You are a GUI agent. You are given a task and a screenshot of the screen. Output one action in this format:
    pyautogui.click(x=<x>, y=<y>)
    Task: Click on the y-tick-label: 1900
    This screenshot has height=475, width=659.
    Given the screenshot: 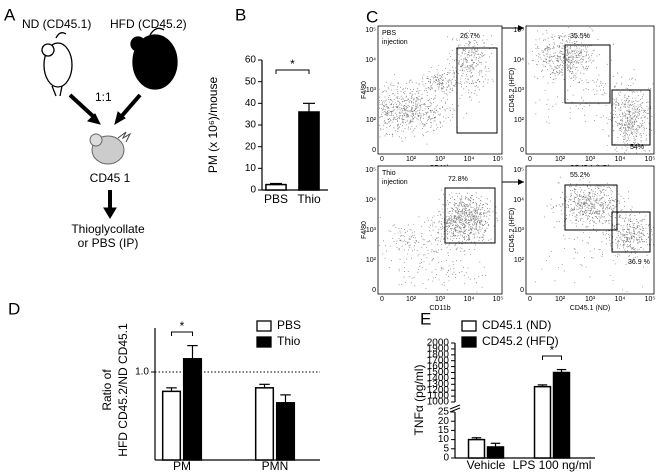 What is the action you would take?
    pyautogui.click(x=438, y=349)
    